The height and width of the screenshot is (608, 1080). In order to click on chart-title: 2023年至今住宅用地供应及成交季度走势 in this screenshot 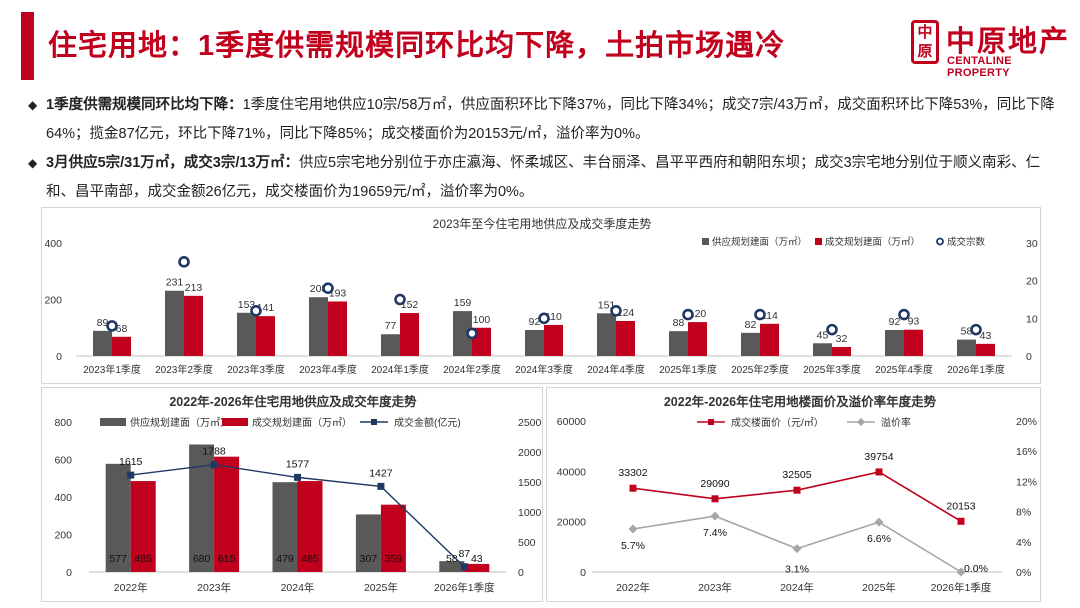, I will do `click(542, 223)`.